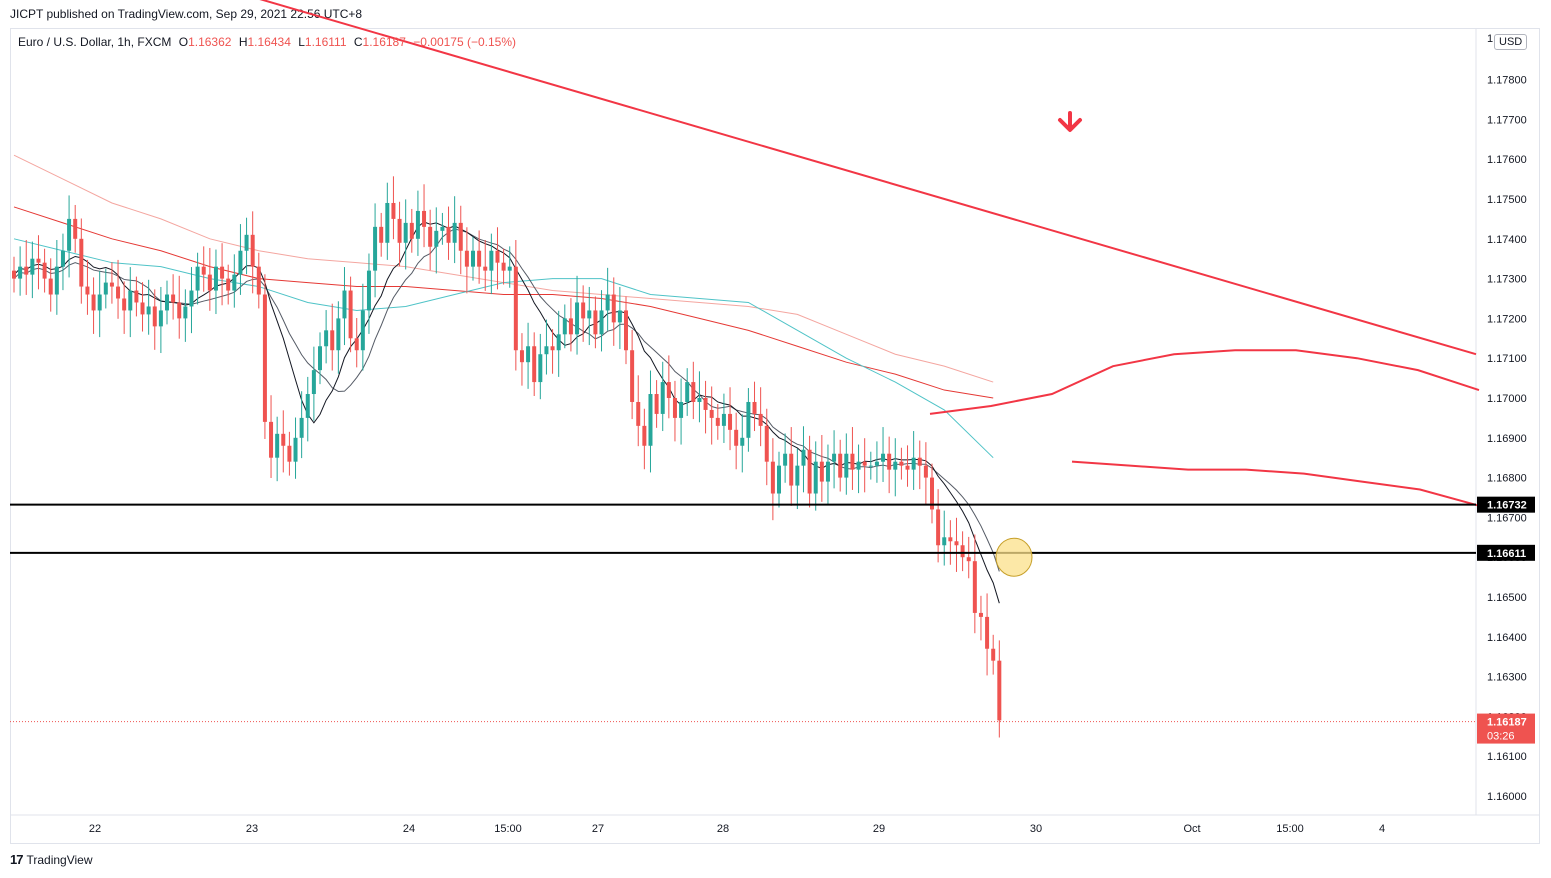  What do you see at coordinates (723, 829) in the screenshot?
I see `x-tick-label: 28` at bounding box center [723, 829].